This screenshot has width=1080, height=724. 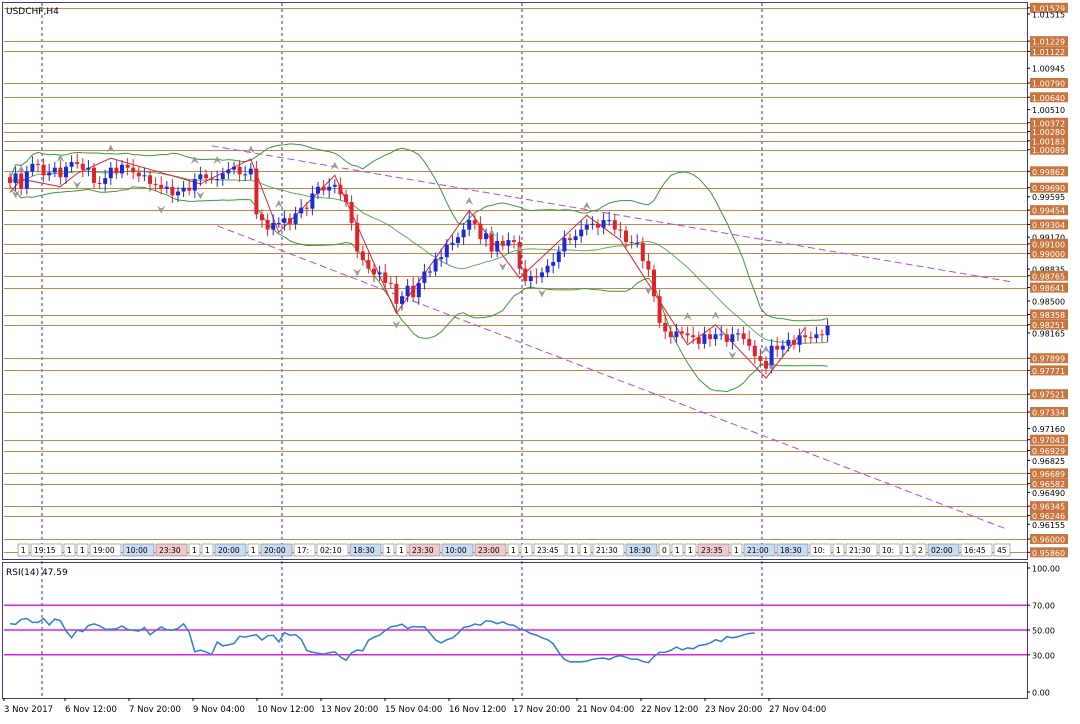 I want to click on time-label-text: 10:00, so click(x=137, y=550).